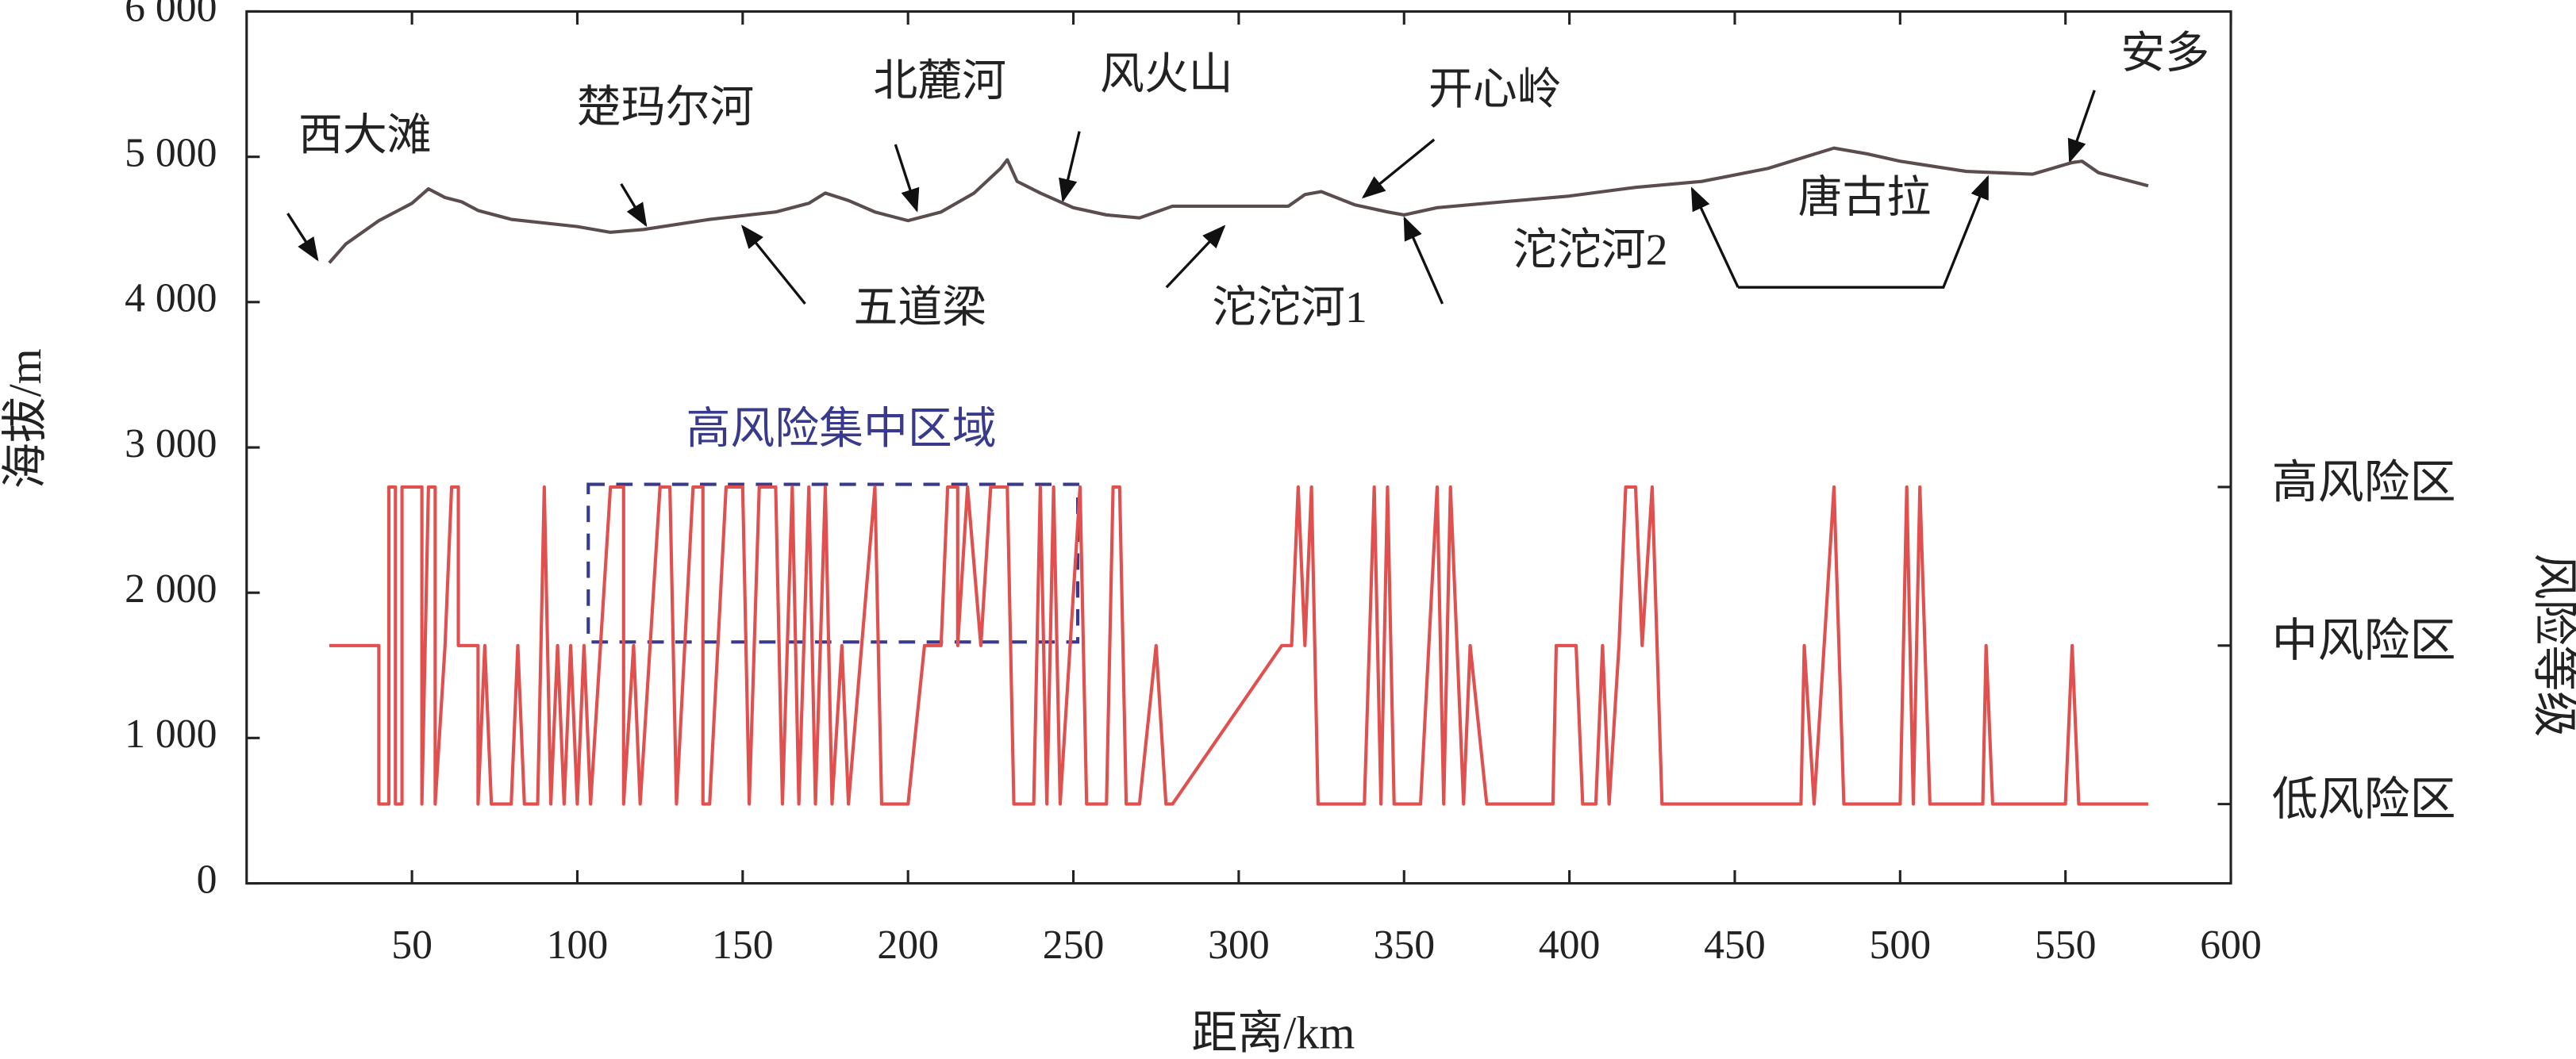  I want to click on annotation: 沱沱河1, so click(1289, 307).